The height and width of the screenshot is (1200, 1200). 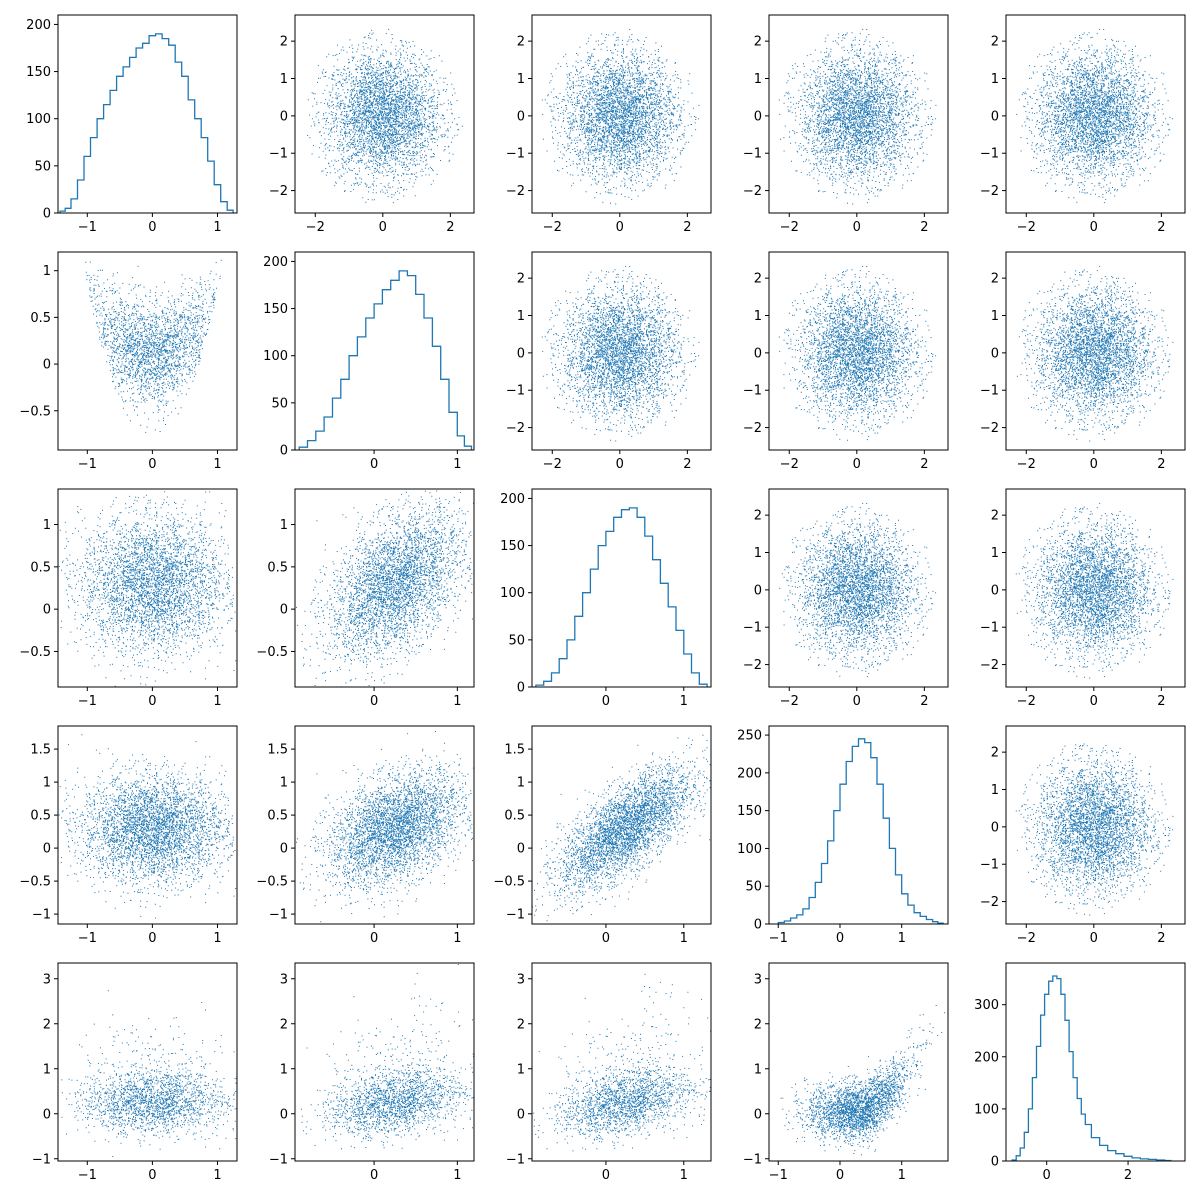 What do you see at coordinates (279, 403) in the screenshot?
I see `y-tick-label: 50` at bounding box center [279, 403].